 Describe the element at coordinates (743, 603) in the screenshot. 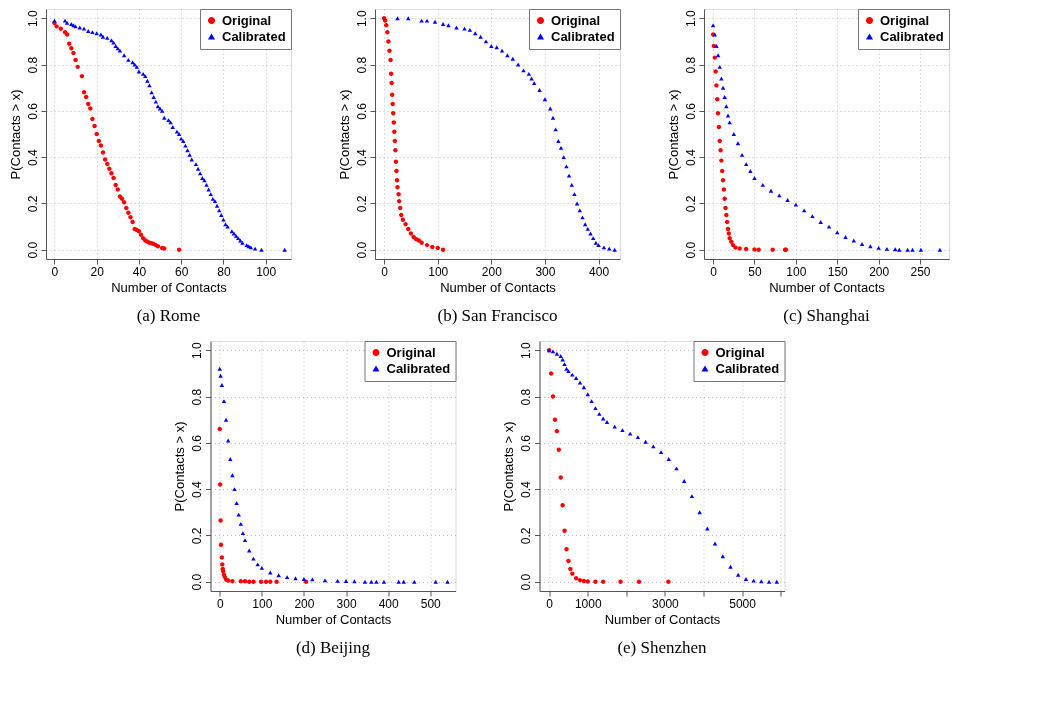

I see `x-tick-label: 5000` at that location.